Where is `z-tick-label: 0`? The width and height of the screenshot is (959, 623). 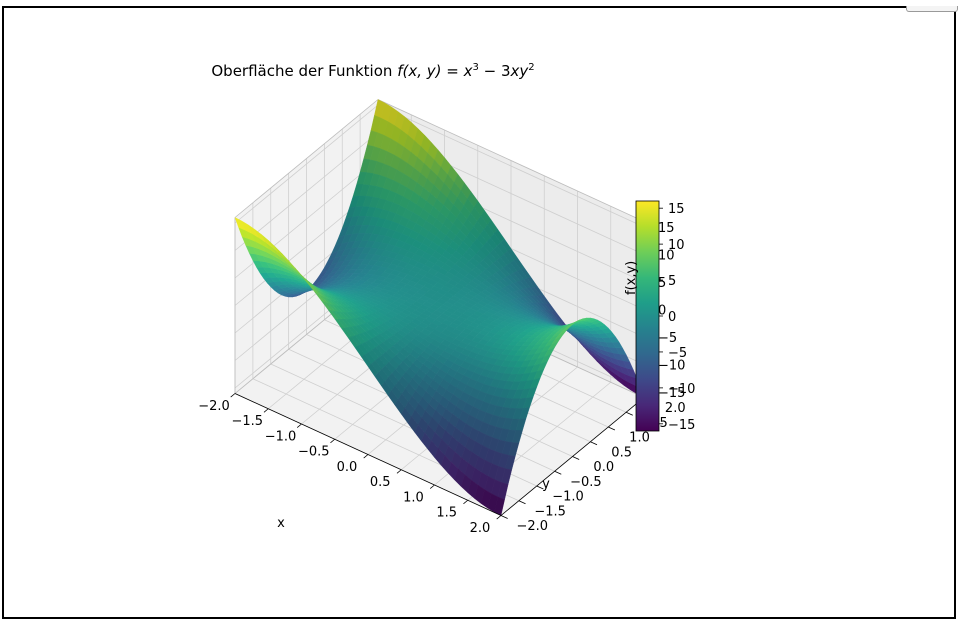 z-tick-label: 0 is located at coordinates (662, 311).